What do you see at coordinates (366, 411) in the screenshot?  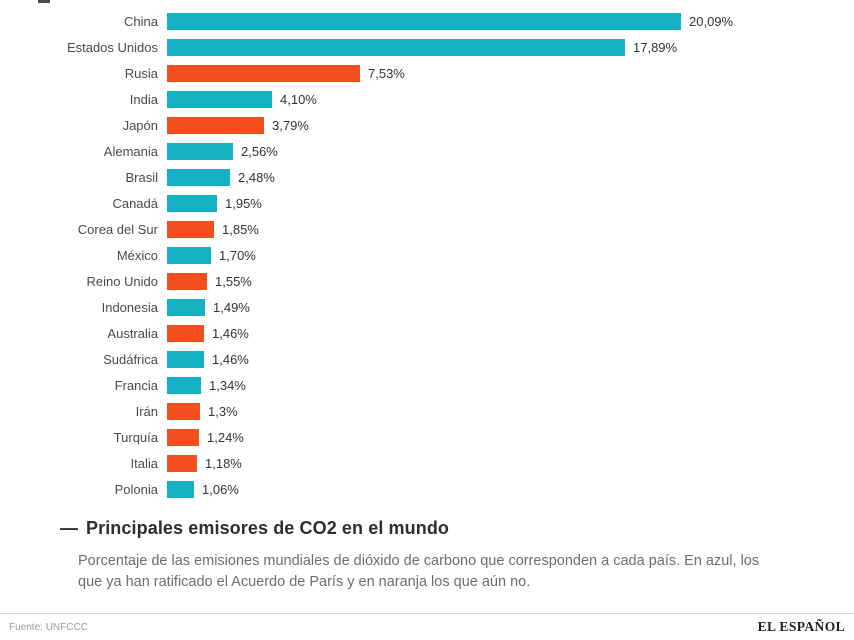 I see `bar-row: Irán 1,3%` at bounding box center [366, 411].